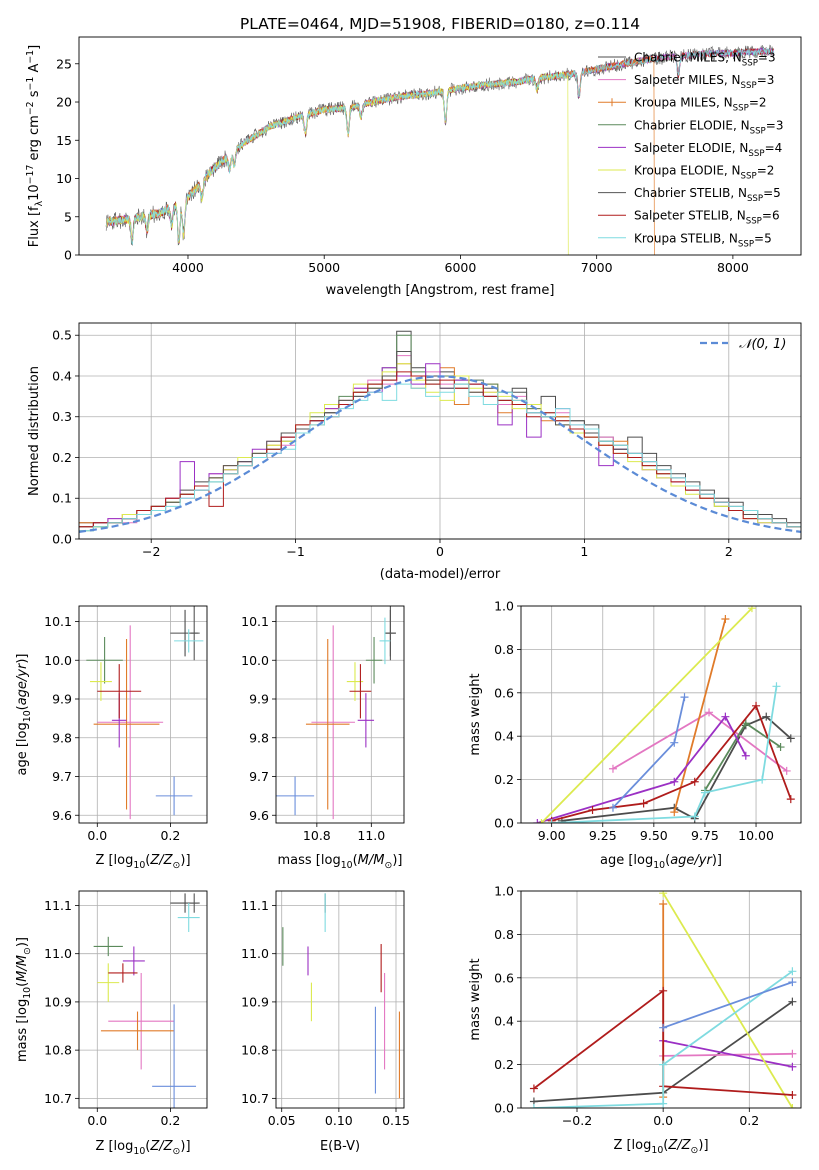 Image resolution: width=819 pixels, height=1170 pixels. I want to click on y-axis-label: age [log10(age/yr)], so click(24, 714).